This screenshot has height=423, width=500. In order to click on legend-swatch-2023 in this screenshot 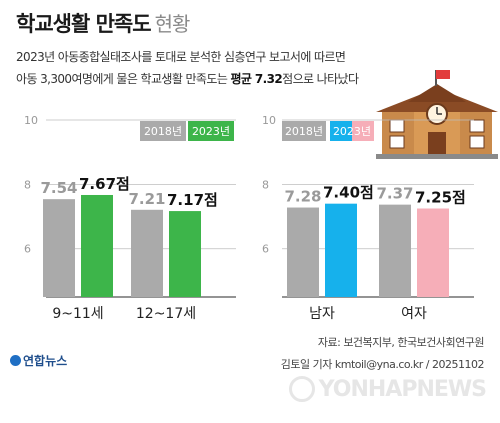, I will do `click(211, 131)`.